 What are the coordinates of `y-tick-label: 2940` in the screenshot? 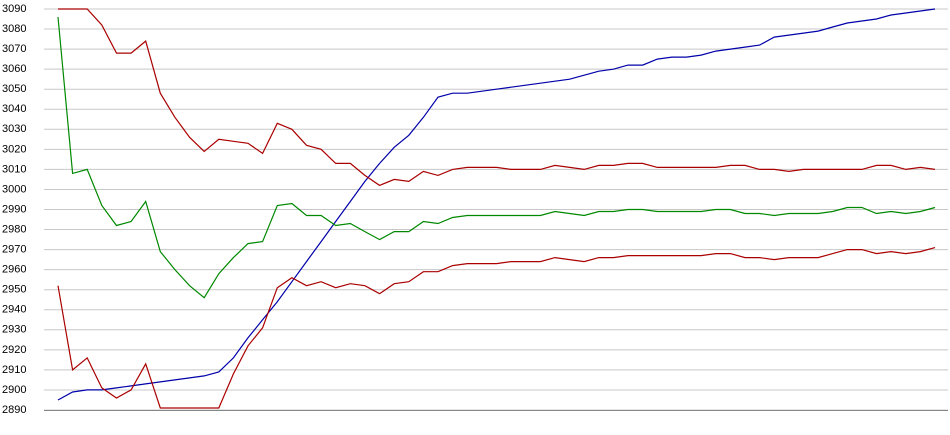 It's located at (14, 310).